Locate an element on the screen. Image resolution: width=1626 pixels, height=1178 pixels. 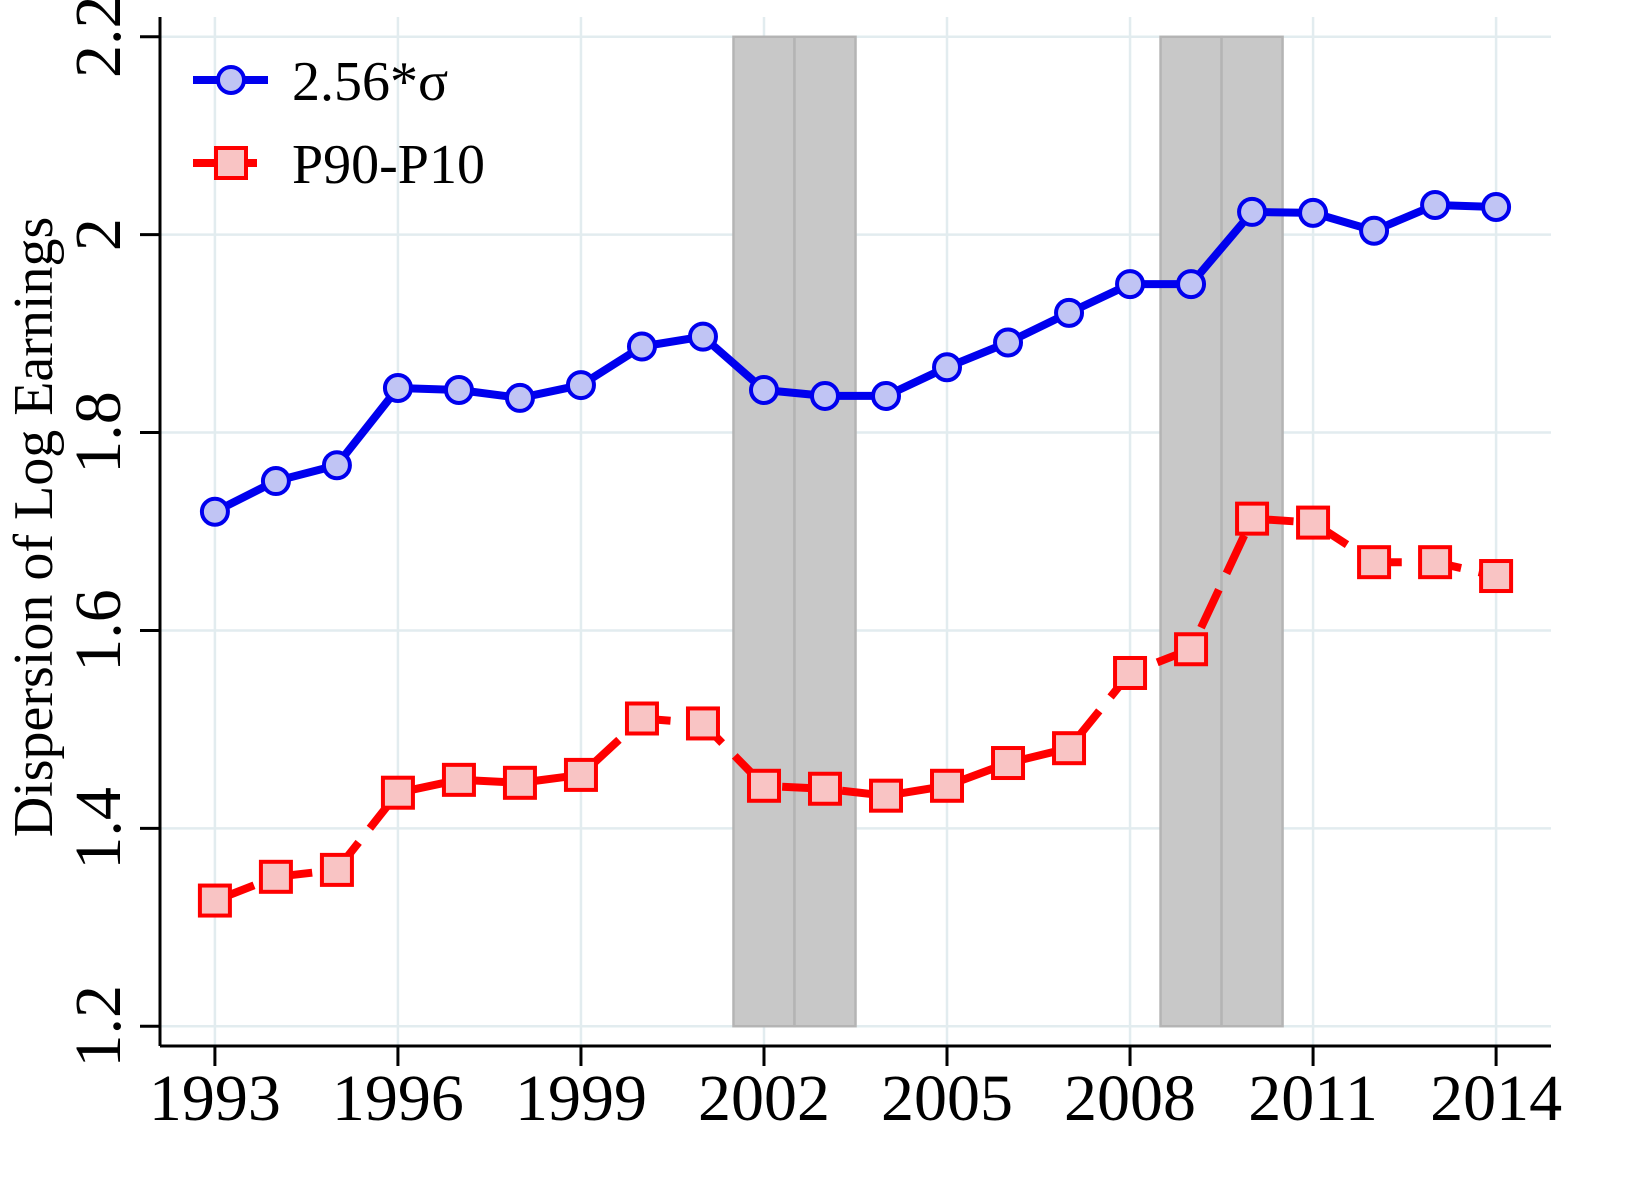
x-tick-label: 1999 is located at coordinates (581, 1098).